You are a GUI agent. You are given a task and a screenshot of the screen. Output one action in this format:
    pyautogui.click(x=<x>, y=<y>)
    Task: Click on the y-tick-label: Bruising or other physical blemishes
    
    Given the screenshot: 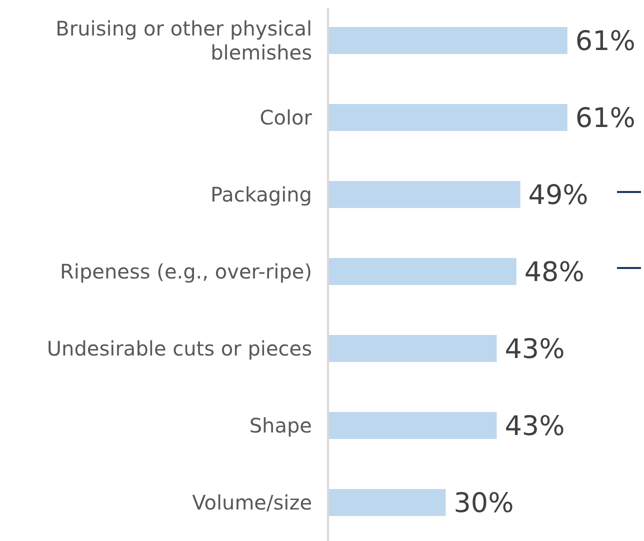 What is the action you would take?
    pyautogui.click(x=184, y=40)
    